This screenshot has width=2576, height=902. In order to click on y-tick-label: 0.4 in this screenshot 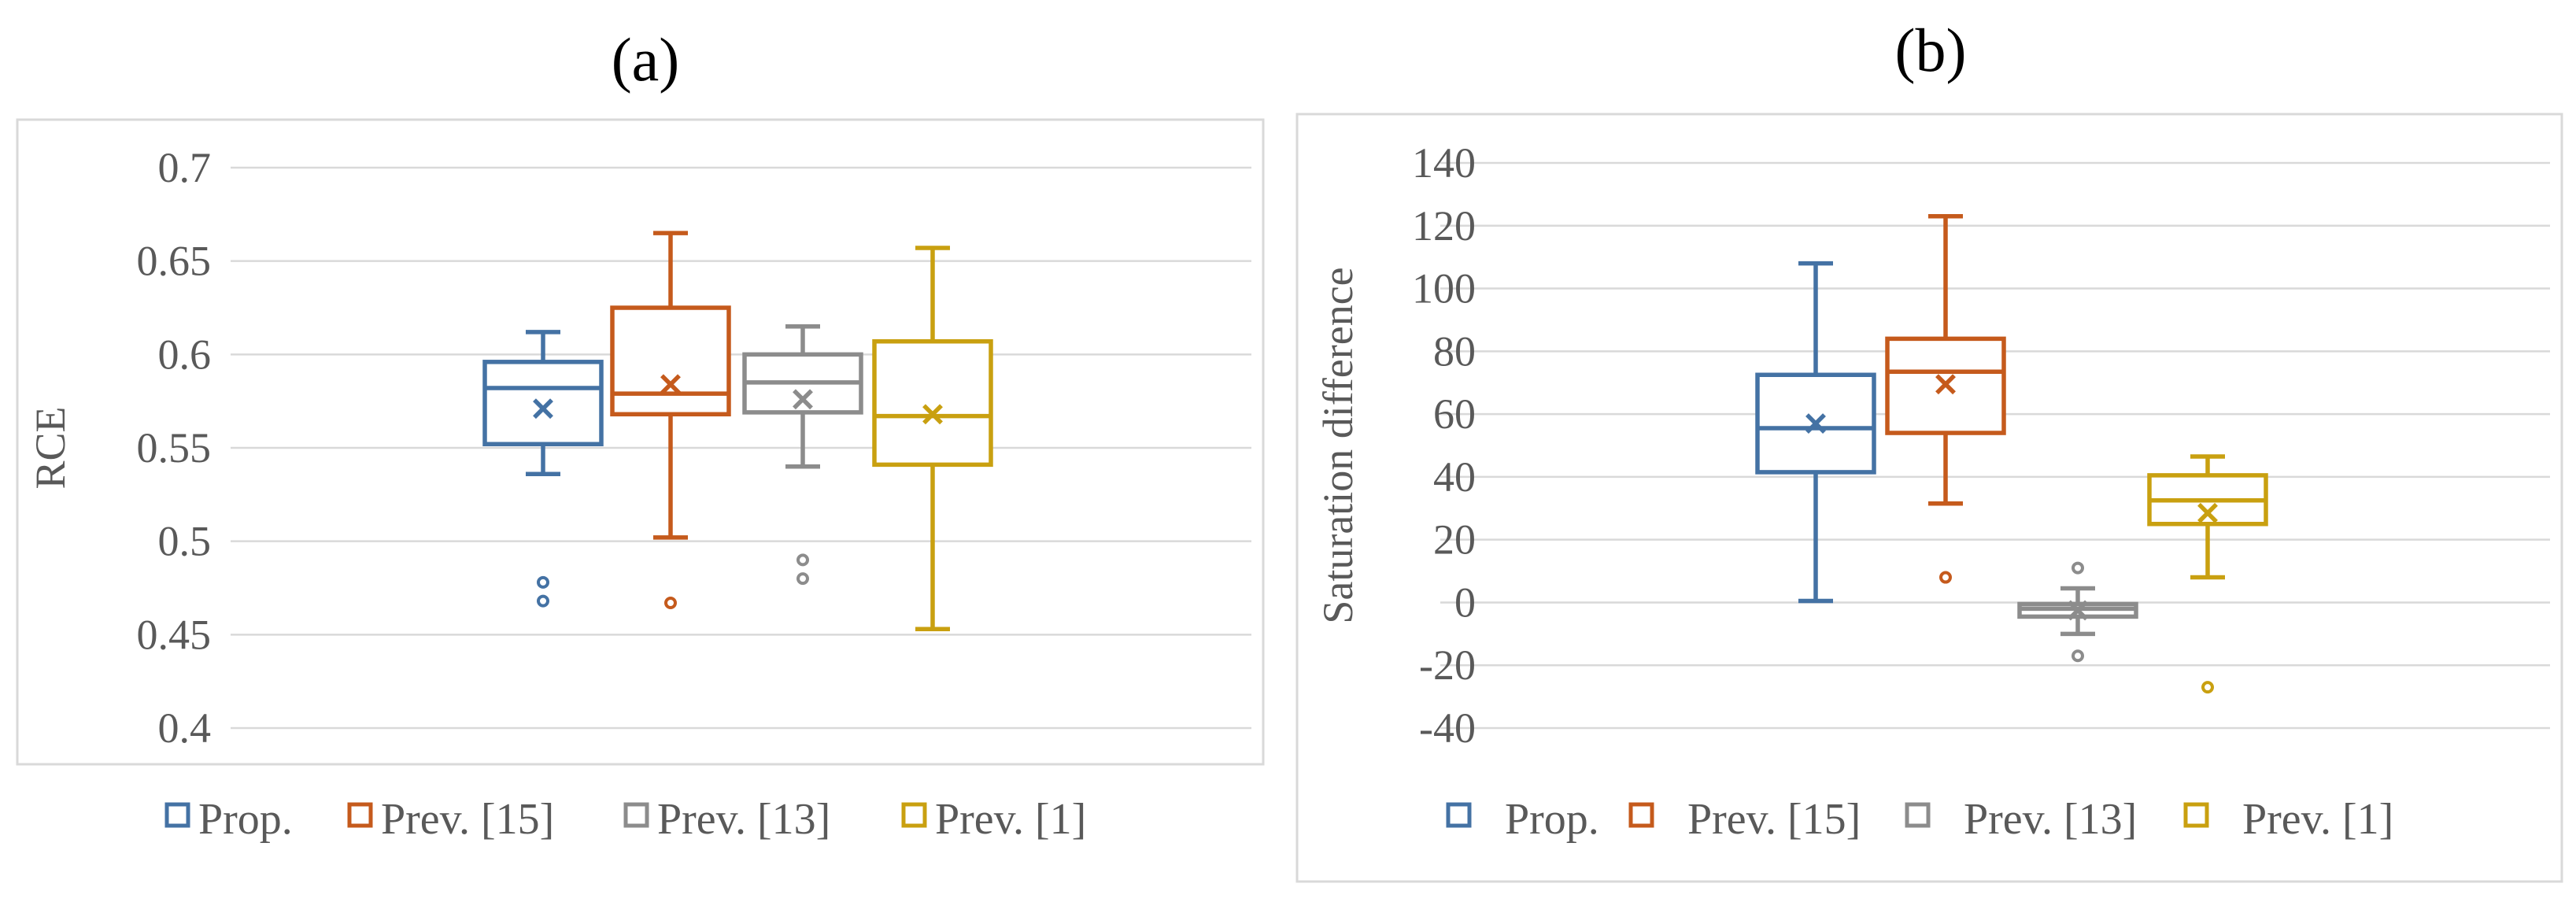, I will do `click(185, 728)`.